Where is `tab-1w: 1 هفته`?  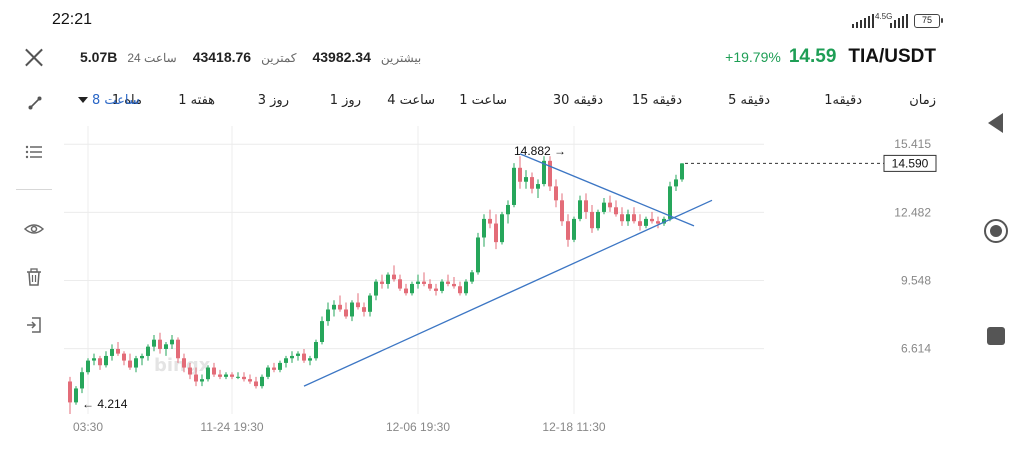
tab-1w: 1 هفته is located at coordinates (196, 100).